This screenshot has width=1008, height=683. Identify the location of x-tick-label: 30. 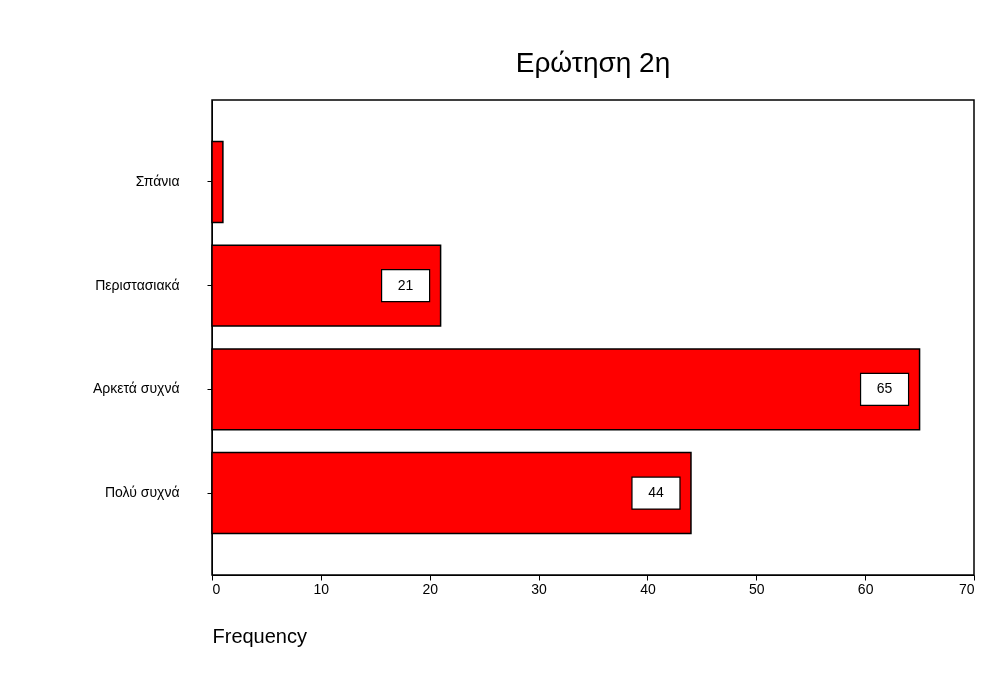
(539, 588).